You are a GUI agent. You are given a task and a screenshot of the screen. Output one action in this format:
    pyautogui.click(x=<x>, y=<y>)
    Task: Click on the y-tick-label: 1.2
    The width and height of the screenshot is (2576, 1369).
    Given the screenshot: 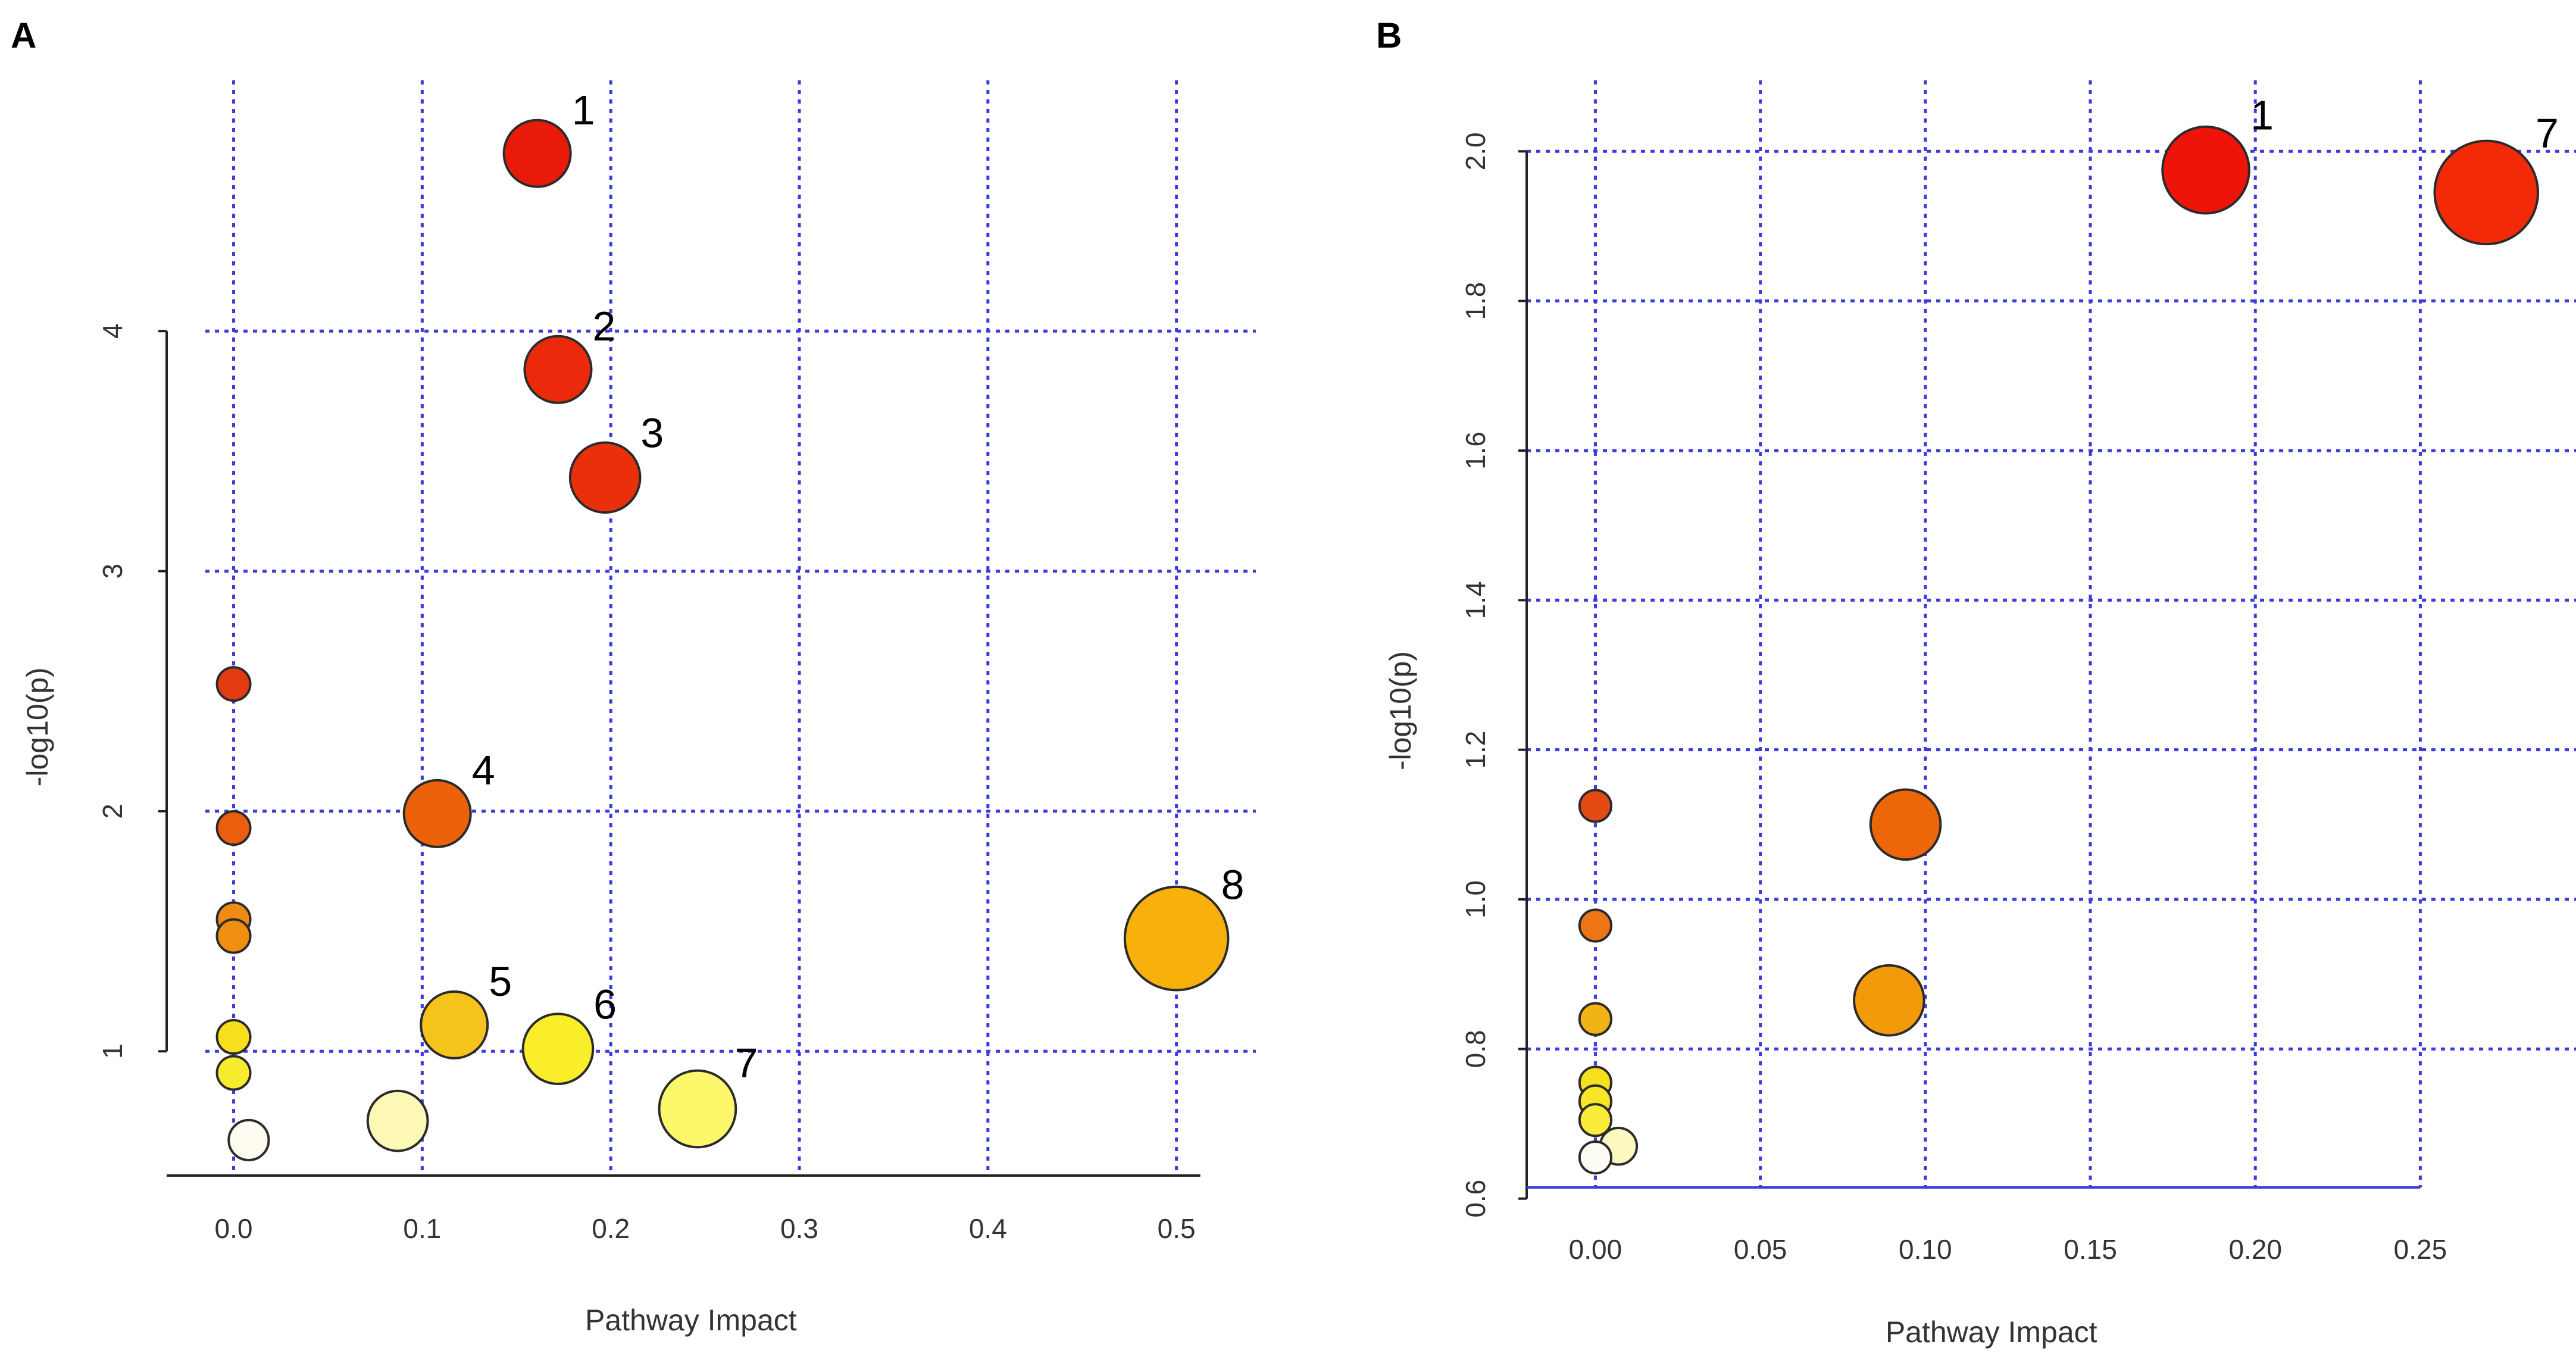 What is the action you would take?
    pyautogui.click(x=1475, y=750)
    